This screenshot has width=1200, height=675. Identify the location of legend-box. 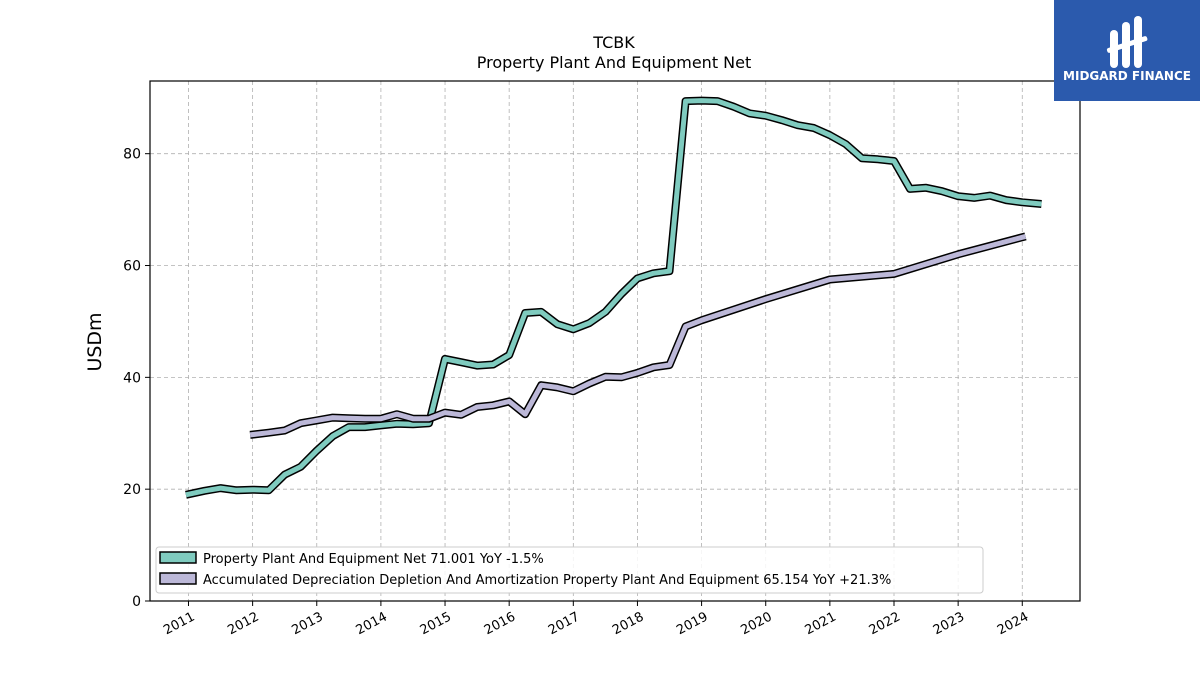
(569, 570).